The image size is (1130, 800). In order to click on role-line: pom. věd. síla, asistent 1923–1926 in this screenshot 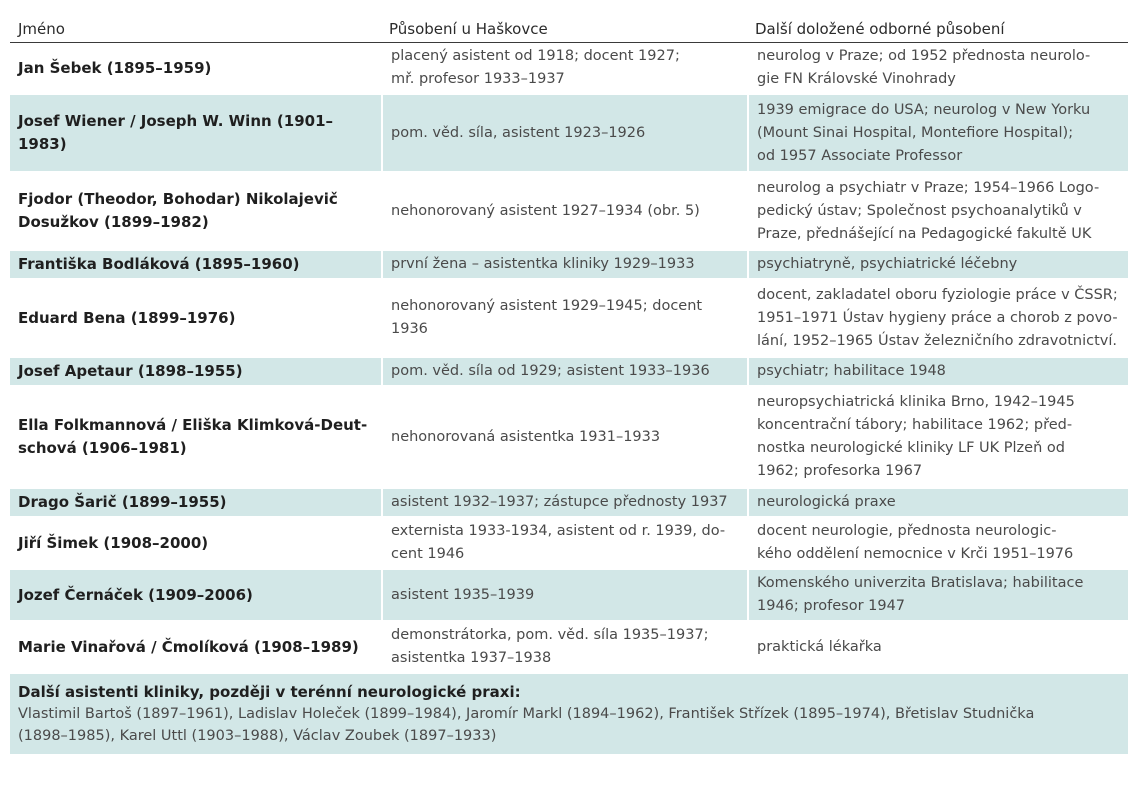, I will do `click(518, 132)`.